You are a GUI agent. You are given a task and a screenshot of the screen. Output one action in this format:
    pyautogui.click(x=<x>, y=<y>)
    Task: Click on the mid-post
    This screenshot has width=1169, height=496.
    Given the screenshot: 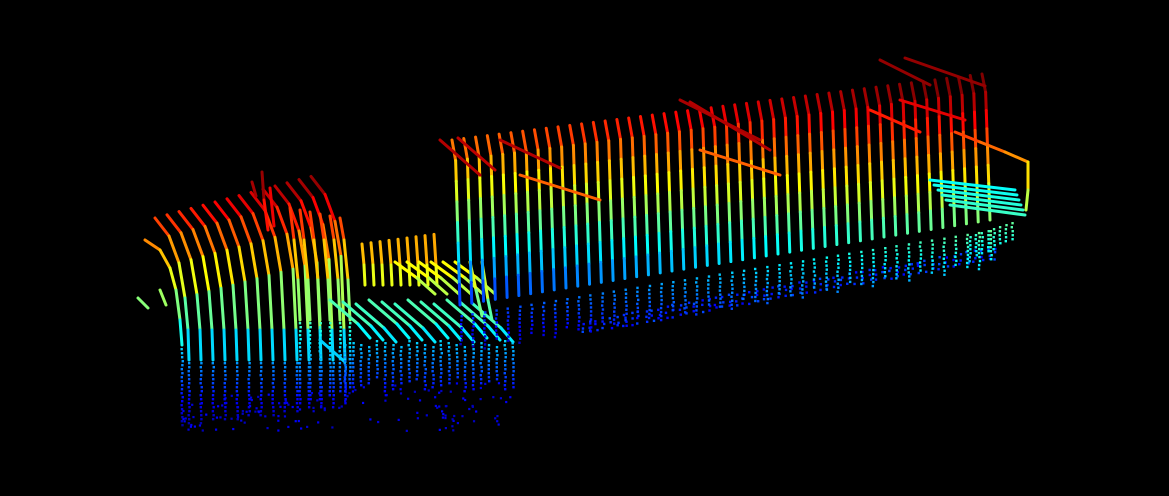 What is the action you would take?
    pyautogui.click(x=479, y=303)
    